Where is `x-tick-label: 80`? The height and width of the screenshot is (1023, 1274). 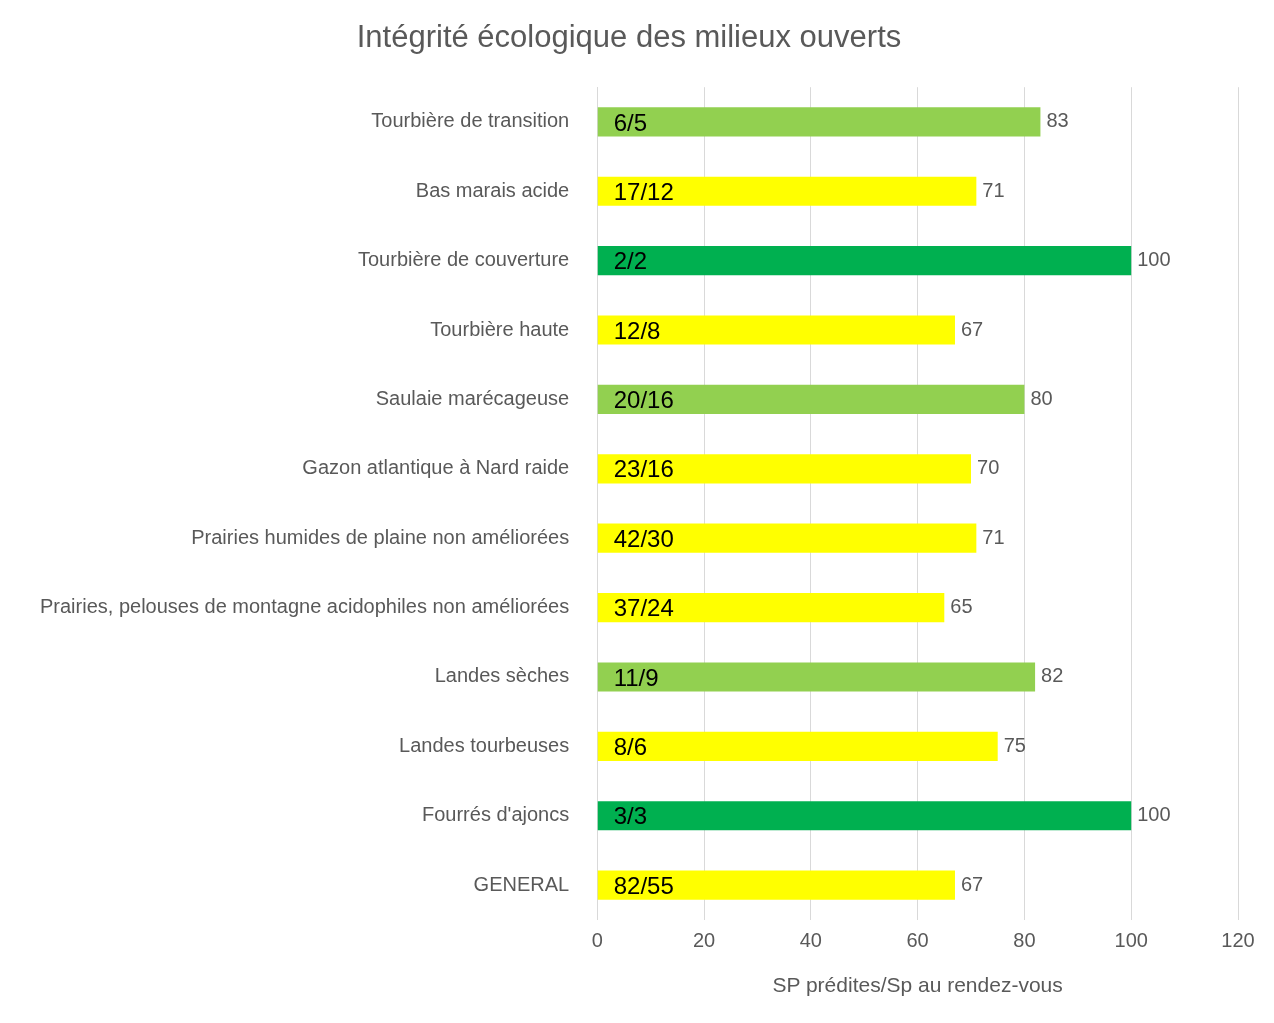 x-tick-label: 80 is located at coordinates (1024, 940).